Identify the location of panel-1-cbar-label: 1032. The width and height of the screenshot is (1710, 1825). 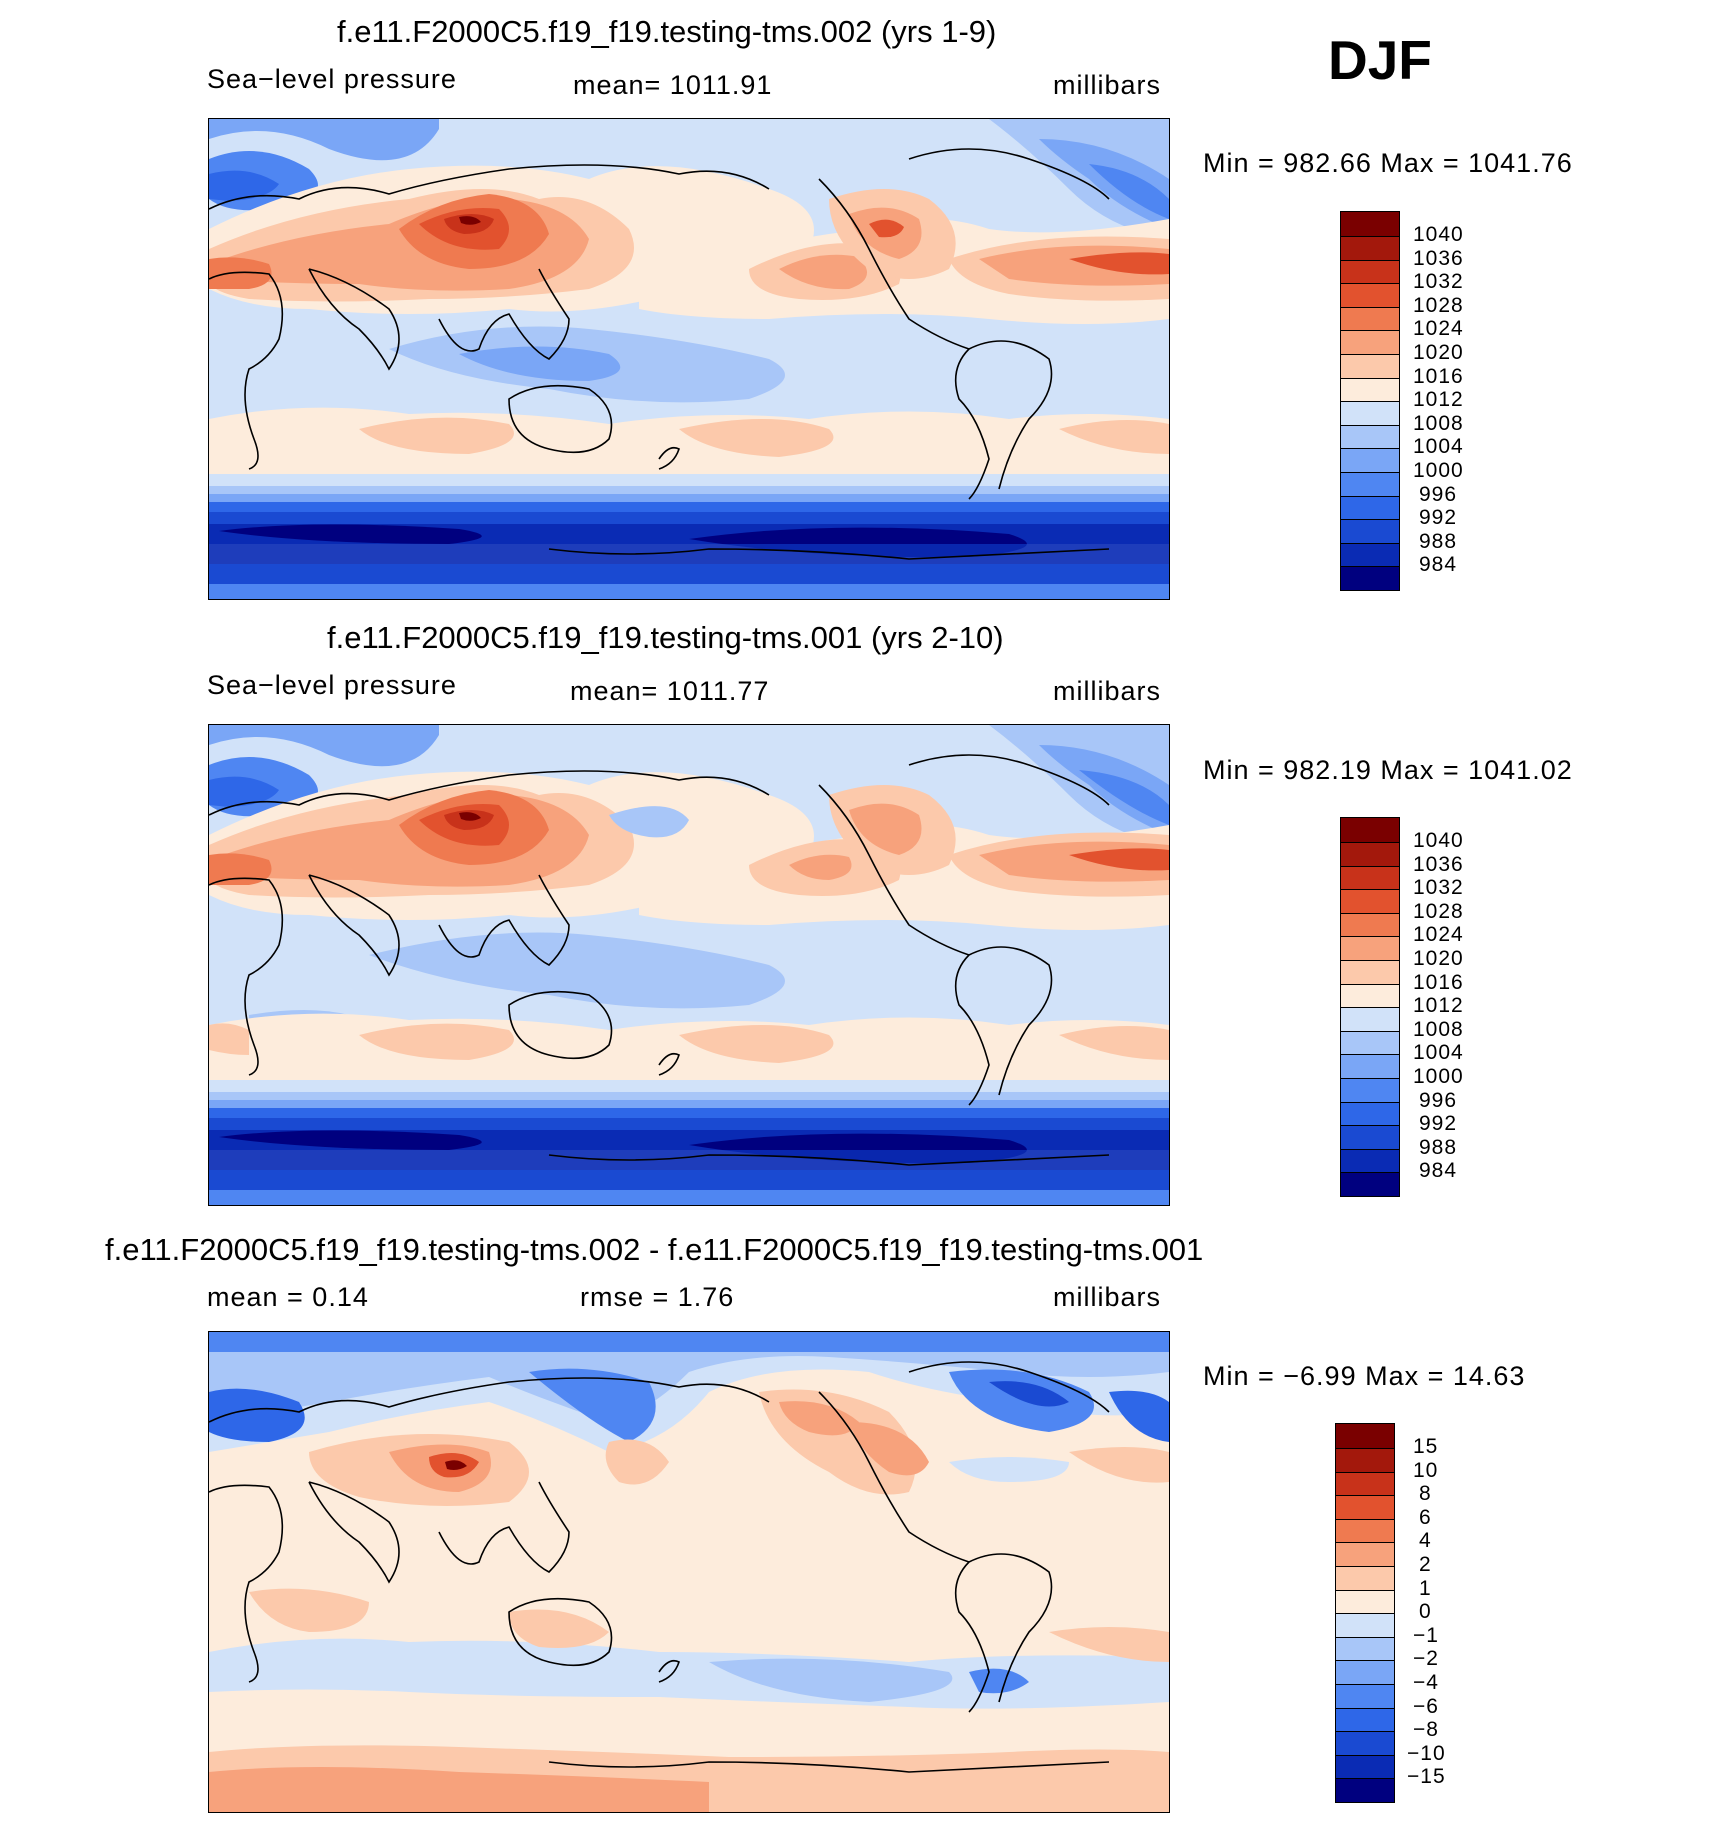
(1438, 281).